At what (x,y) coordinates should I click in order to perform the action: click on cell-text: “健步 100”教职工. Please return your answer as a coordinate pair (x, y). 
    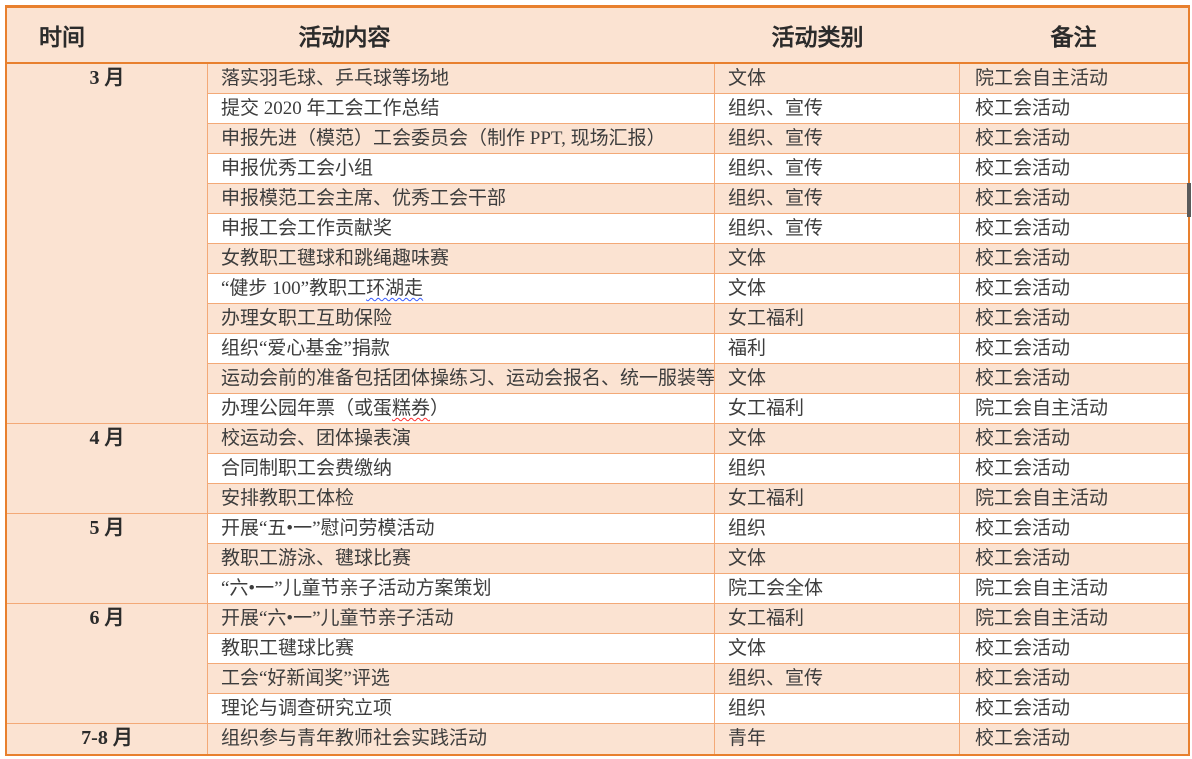
    Looking at the image, I should click on (294, 288).